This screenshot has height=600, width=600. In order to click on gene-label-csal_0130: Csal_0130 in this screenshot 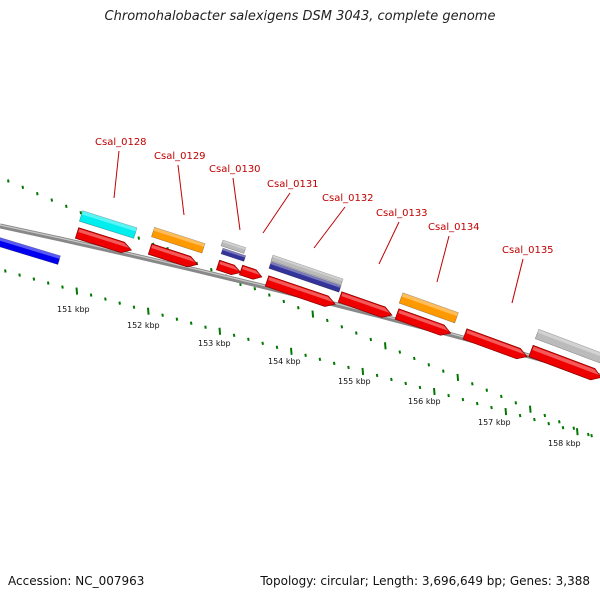, I will do `click(235, 169)`.